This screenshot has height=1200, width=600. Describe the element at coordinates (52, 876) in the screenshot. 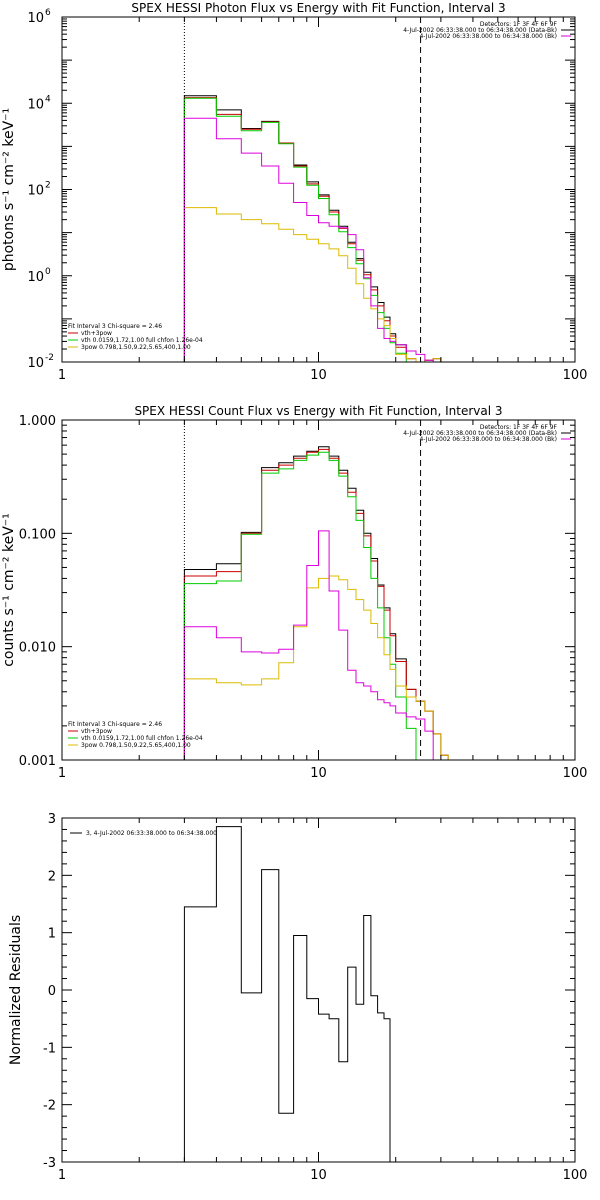

I see `y-tick-label: 2` at that location.